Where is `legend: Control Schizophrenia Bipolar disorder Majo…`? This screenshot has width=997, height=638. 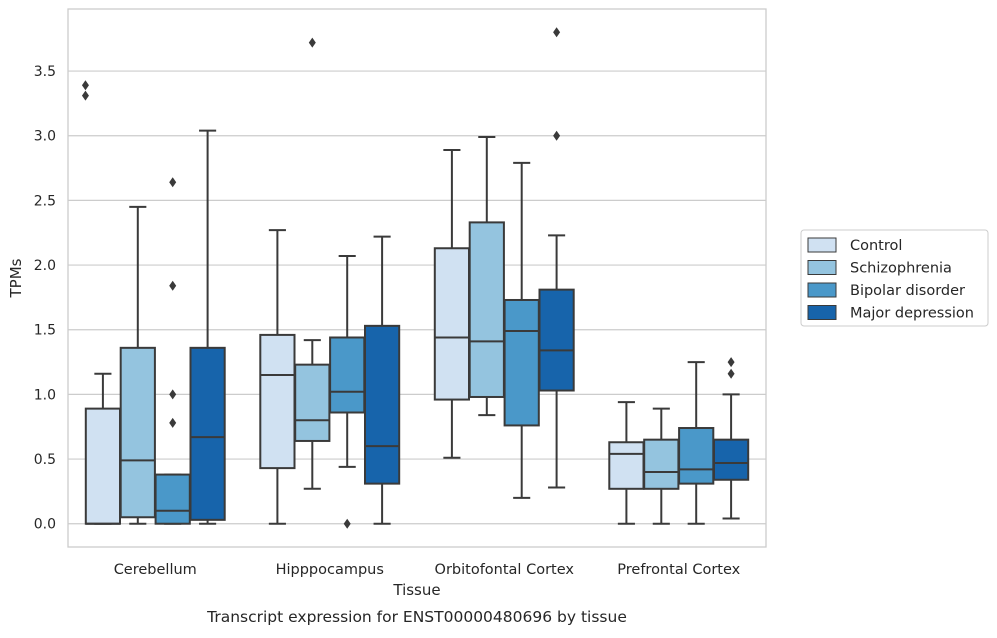 legend: Control Schizophrenia Bipolar disorder Majo… is located at coordinates (894, 278).